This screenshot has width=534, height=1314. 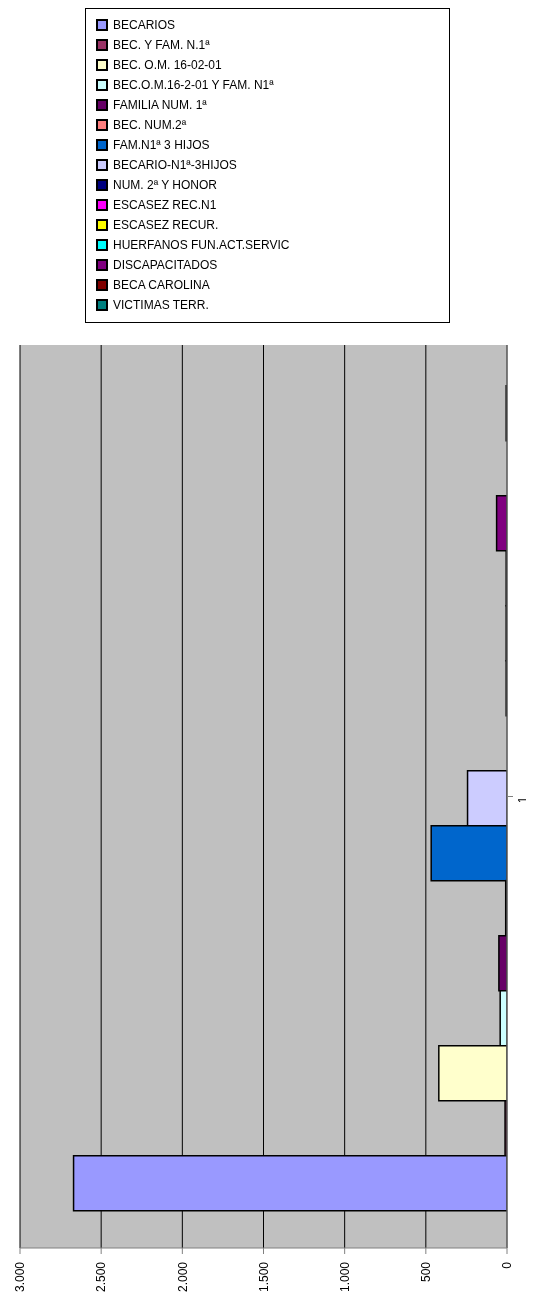 I want to click on legend-label: BEC.O.M.16-2-01 Y FAM. N1ª, so click(x=193, y=85).